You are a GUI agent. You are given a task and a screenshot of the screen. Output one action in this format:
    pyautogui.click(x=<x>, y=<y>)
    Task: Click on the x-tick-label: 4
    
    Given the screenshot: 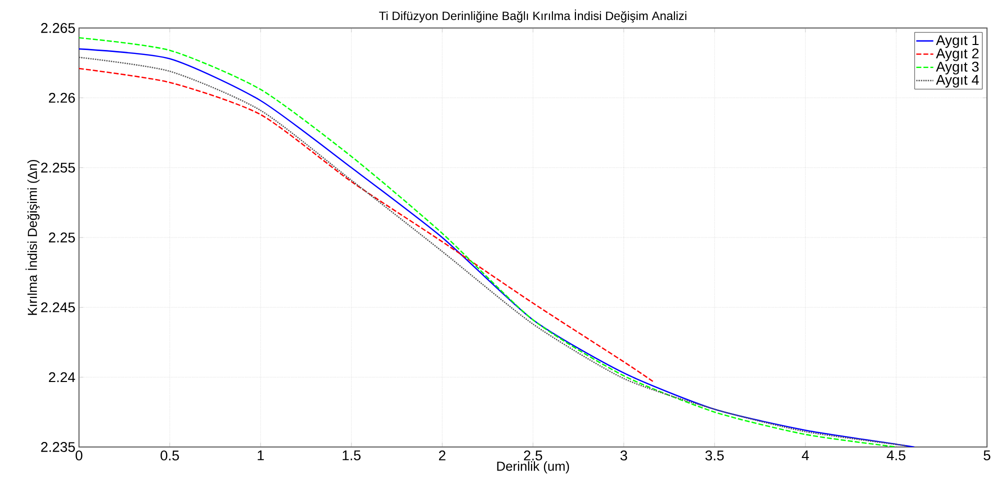 What is the action you would take?
    pyautogui.click(x=805, y=455)
    